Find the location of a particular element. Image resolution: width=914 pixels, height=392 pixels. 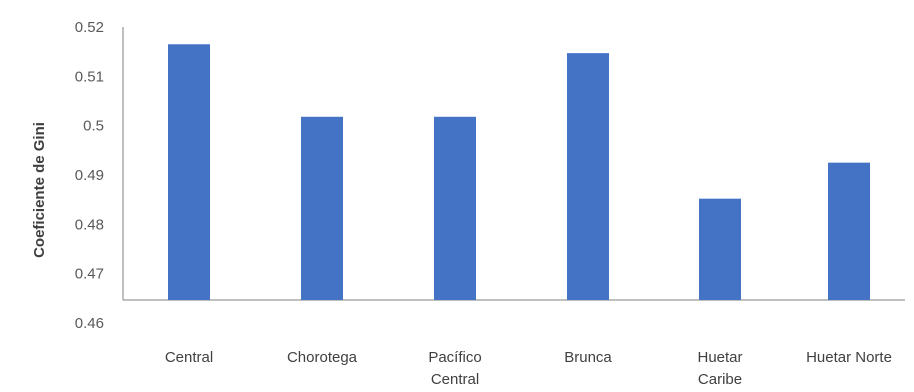

category-label-line: Pacífico is located at coordinates (454, 357).